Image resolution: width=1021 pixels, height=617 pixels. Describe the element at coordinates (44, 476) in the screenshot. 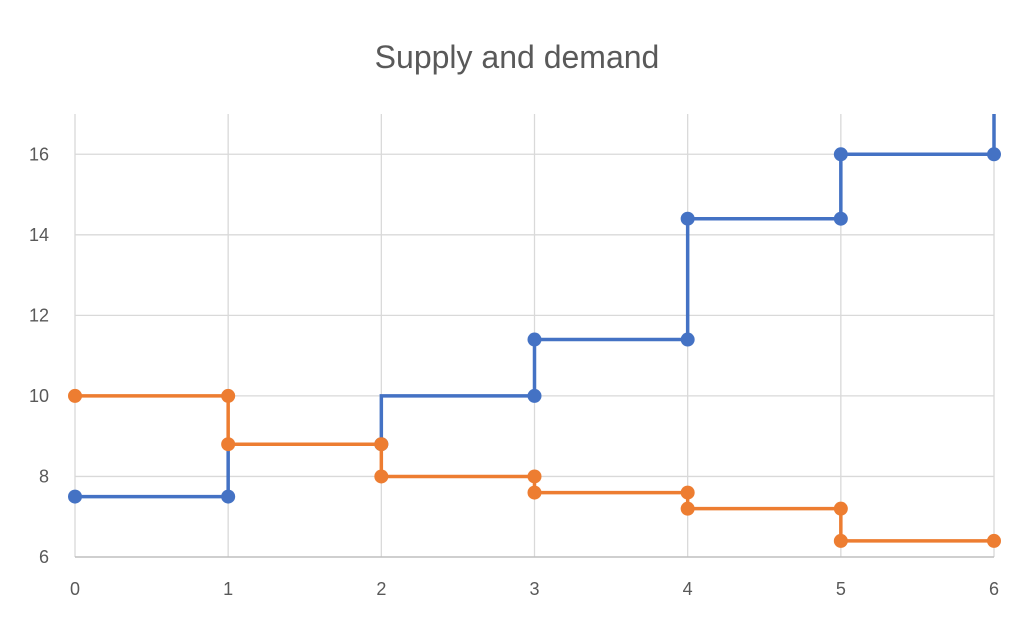

I see `y-tick-label-8: 8` at that location.